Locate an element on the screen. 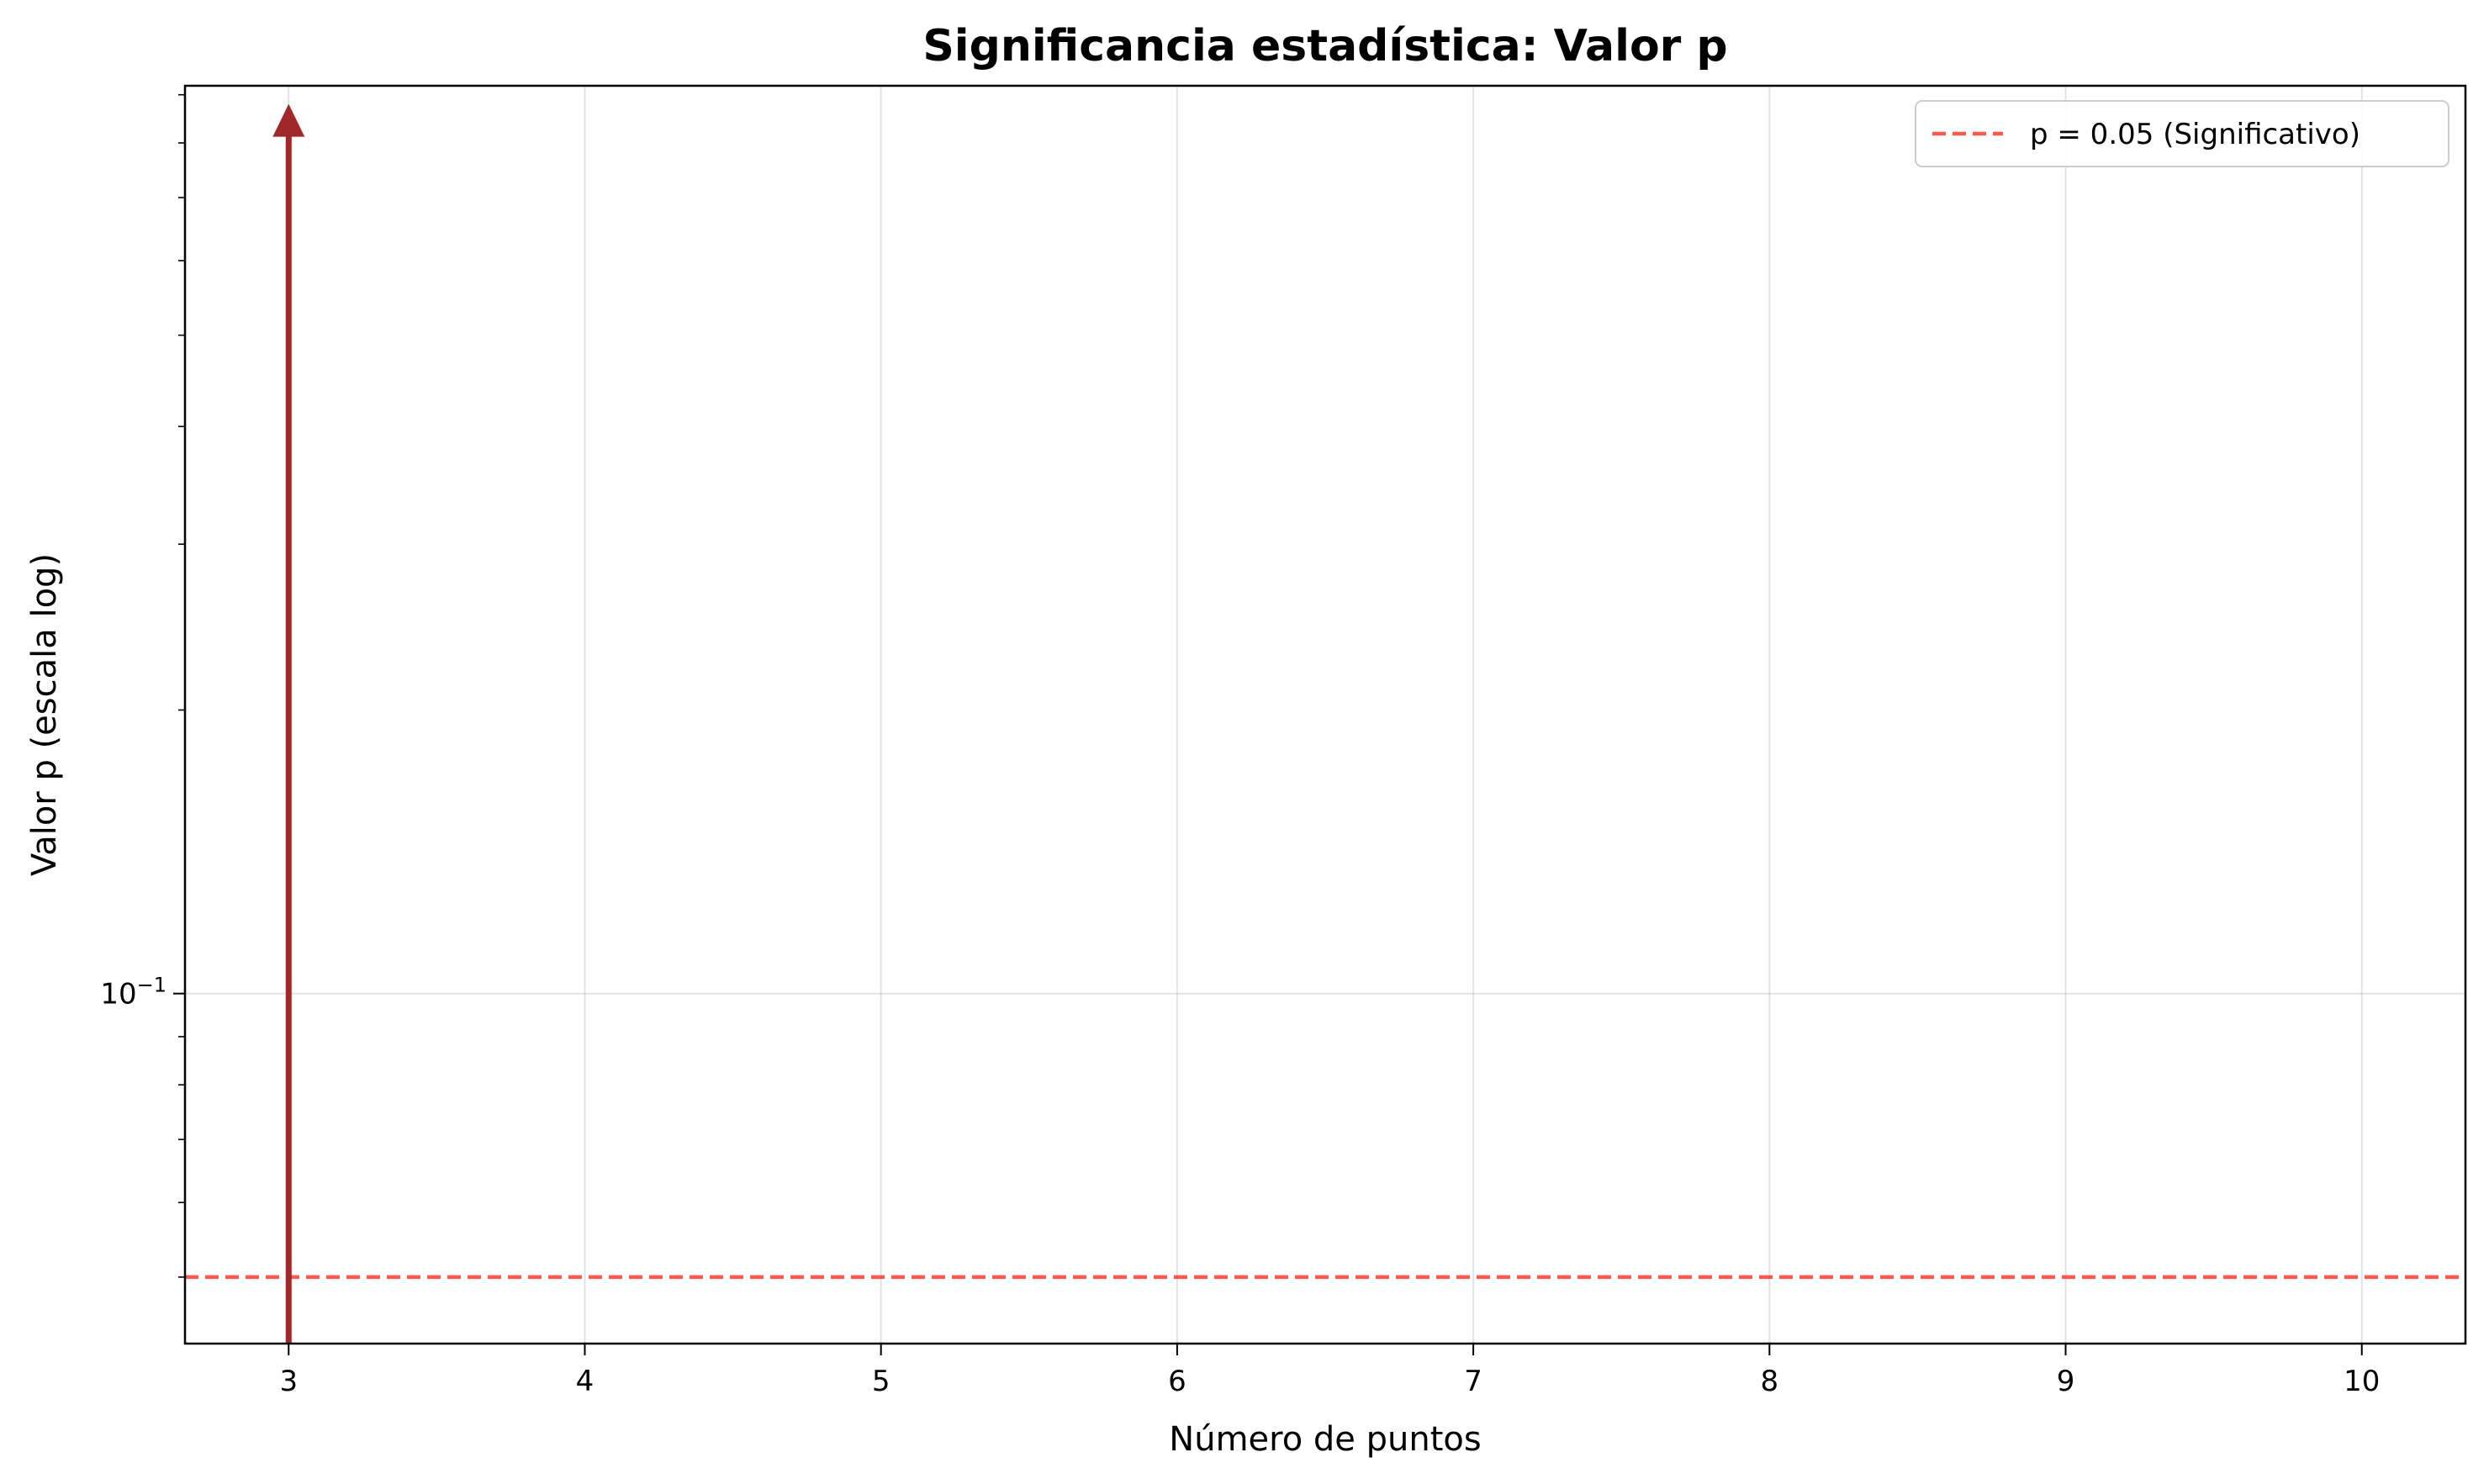 The image size is (2489, 1484). x-tick-label: 7 is located at coordinates (1473, 1381).